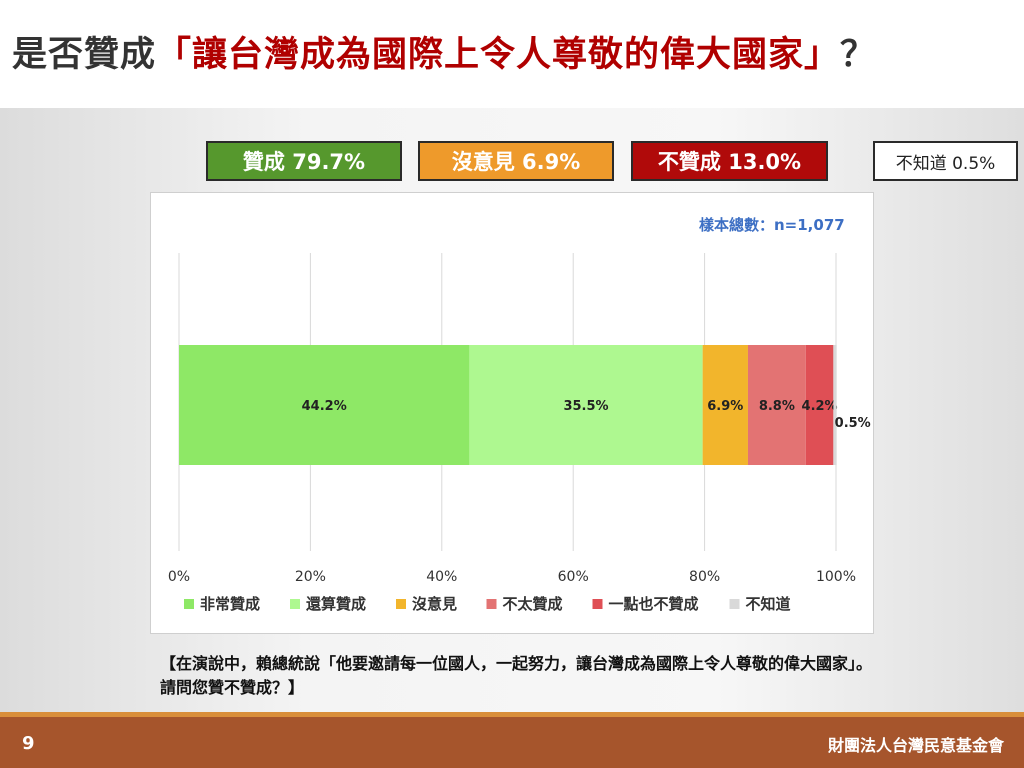  What do you see at coordinates (945, 161) in the screenshot?
I see `summary-unknown-box: 不知道 0.5%` at bounding box center [945, 161].